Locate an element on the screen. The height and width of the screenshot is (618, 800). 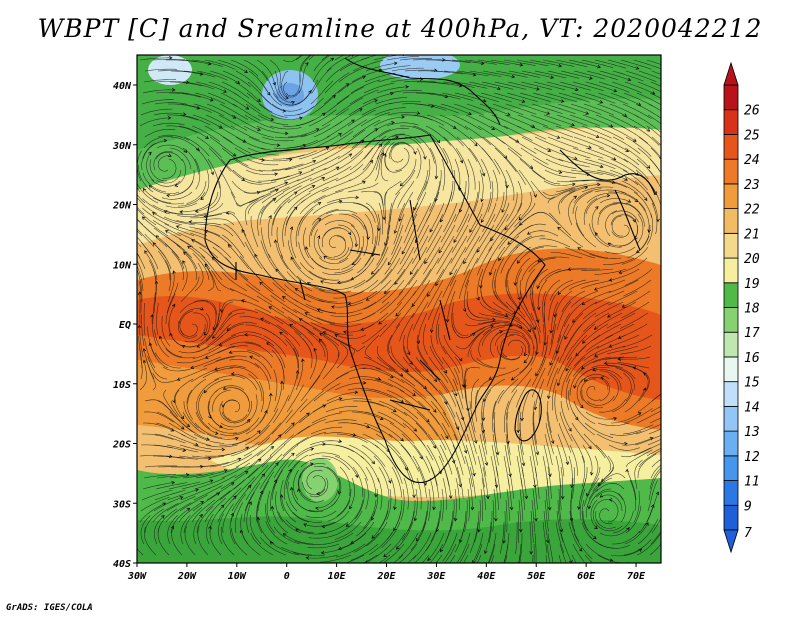
colorbar-swatch is located at coordinates (731, 443).